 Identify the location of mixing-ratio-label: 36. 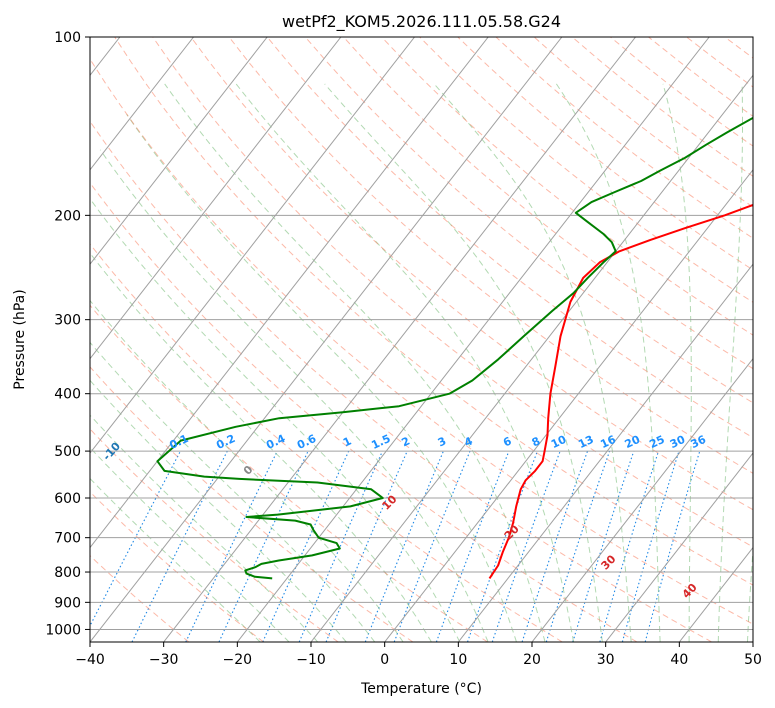
(699, 442).